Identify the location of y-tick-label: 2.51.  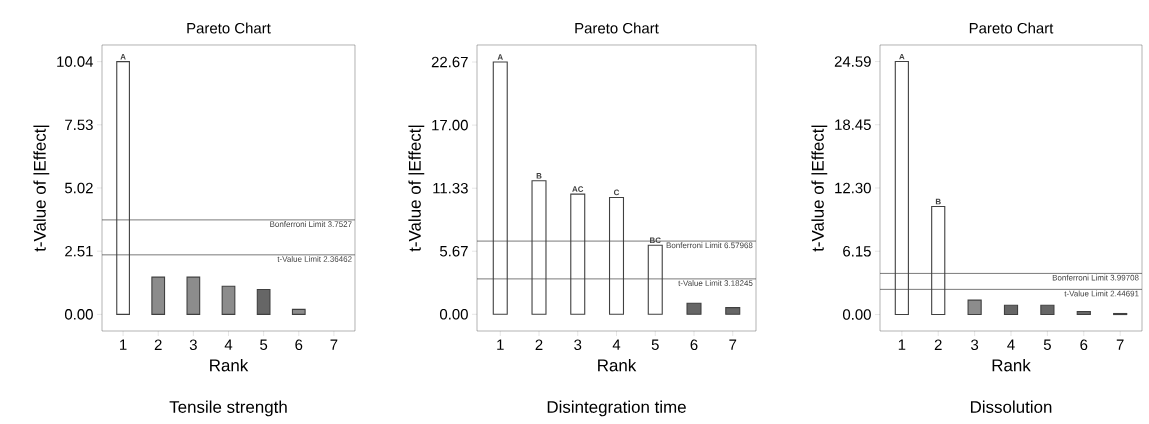
(79, 251).